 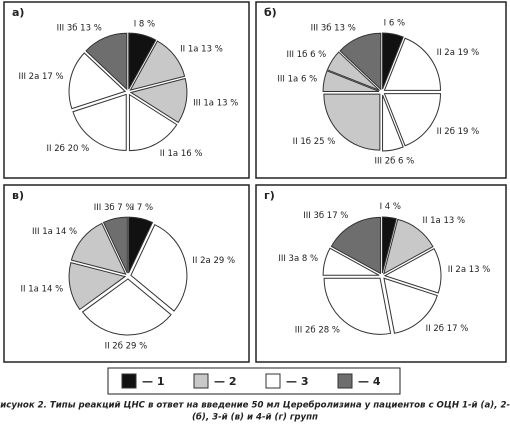 I want to click on slice-label: I 6 %, so click(x=394, y=24).